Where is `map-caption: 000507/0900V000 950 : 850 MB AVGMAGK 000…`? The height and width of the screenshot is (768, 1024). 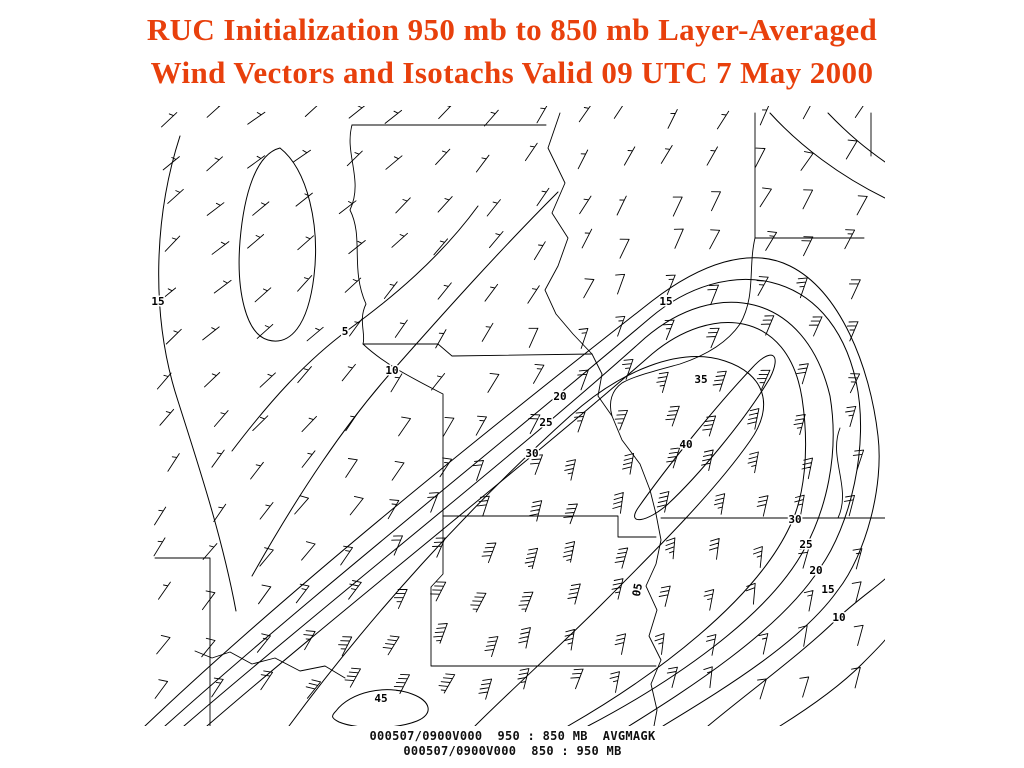 map-caption: 000507/0900V000 950 : 850 MB AVGMAGK 000… is located at coordinates (512, 744).